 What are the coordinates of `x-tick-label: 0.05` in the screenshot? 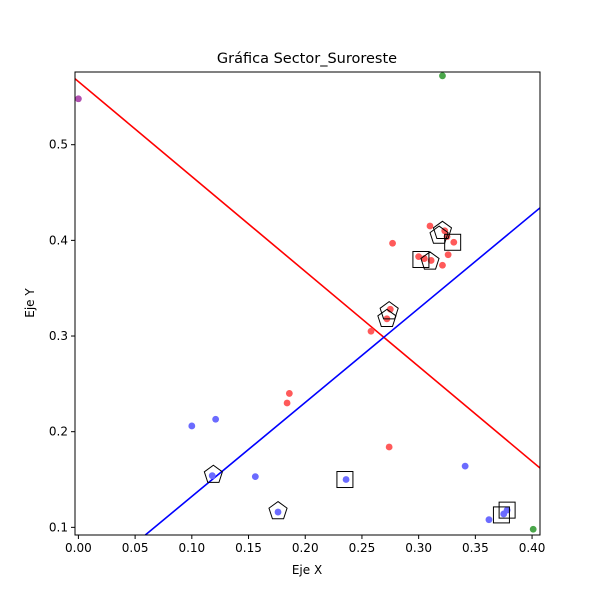 It's located at (135, 548).